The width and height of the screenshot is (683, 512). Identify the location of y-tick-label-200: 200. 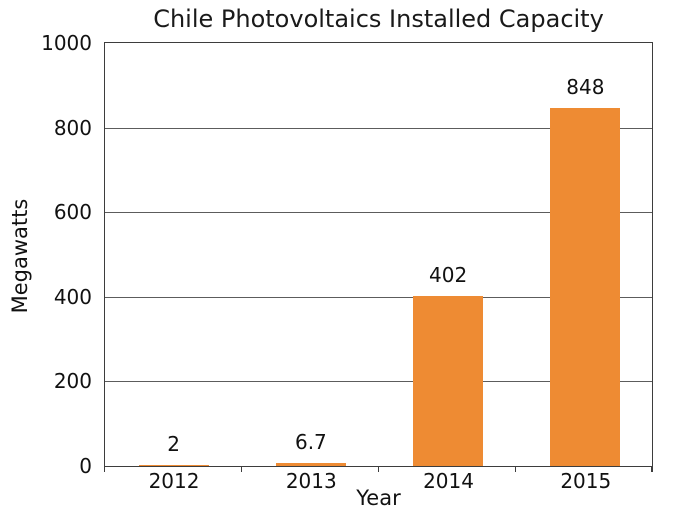
(72, 381).